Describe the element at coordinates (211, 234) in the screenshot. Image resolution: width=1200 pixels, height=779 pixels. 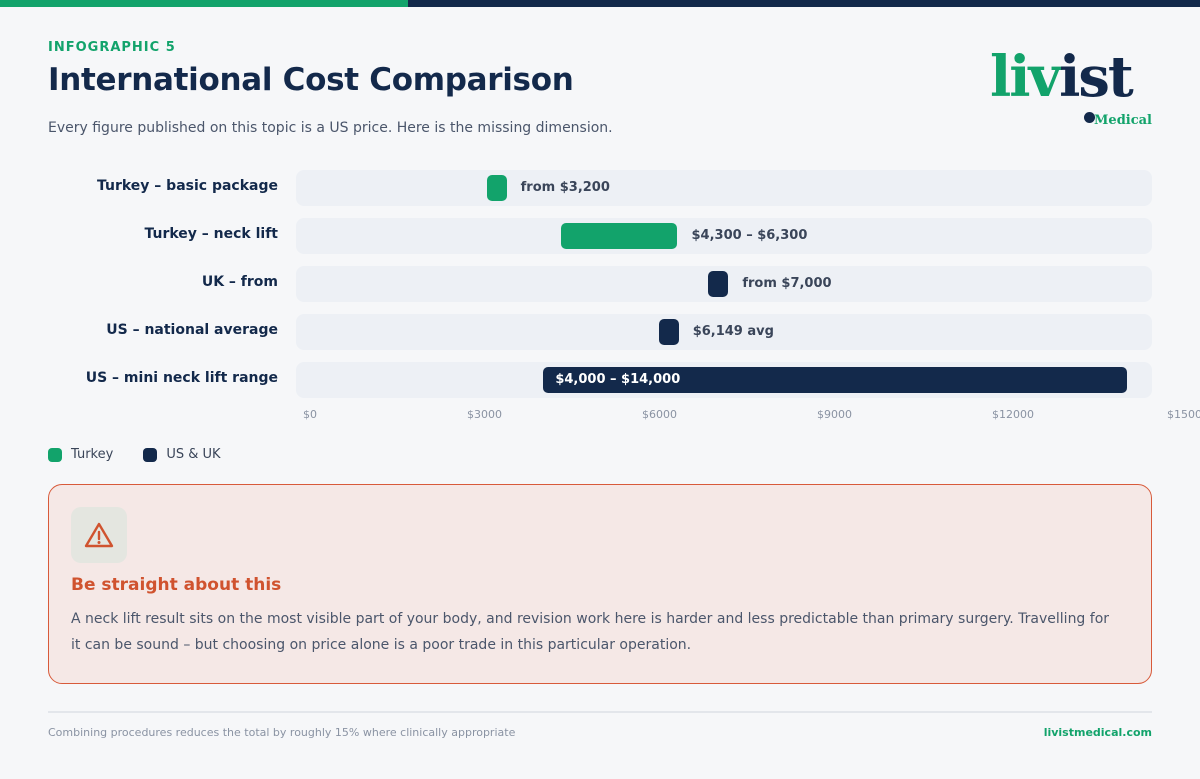
I see `row-label: Turkey – neck lift` at that location.